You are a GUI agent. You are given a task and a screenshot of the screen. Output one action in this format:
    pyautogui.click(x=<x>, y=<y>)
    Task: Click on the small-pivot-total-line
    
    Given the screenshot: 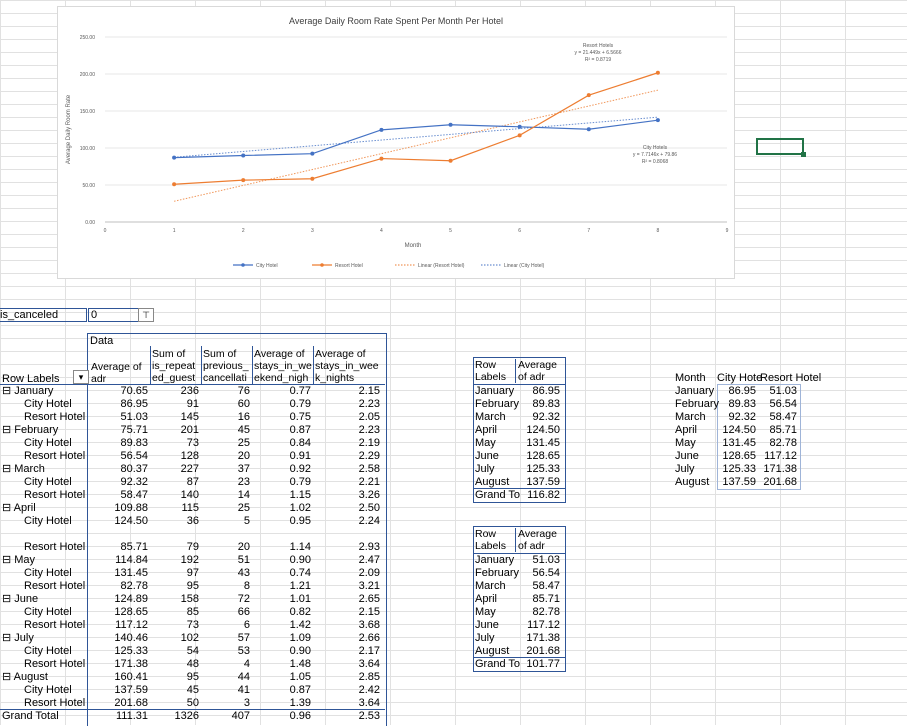 What is the action you would take?
    pyautogui.click(x=519, y=488)
    